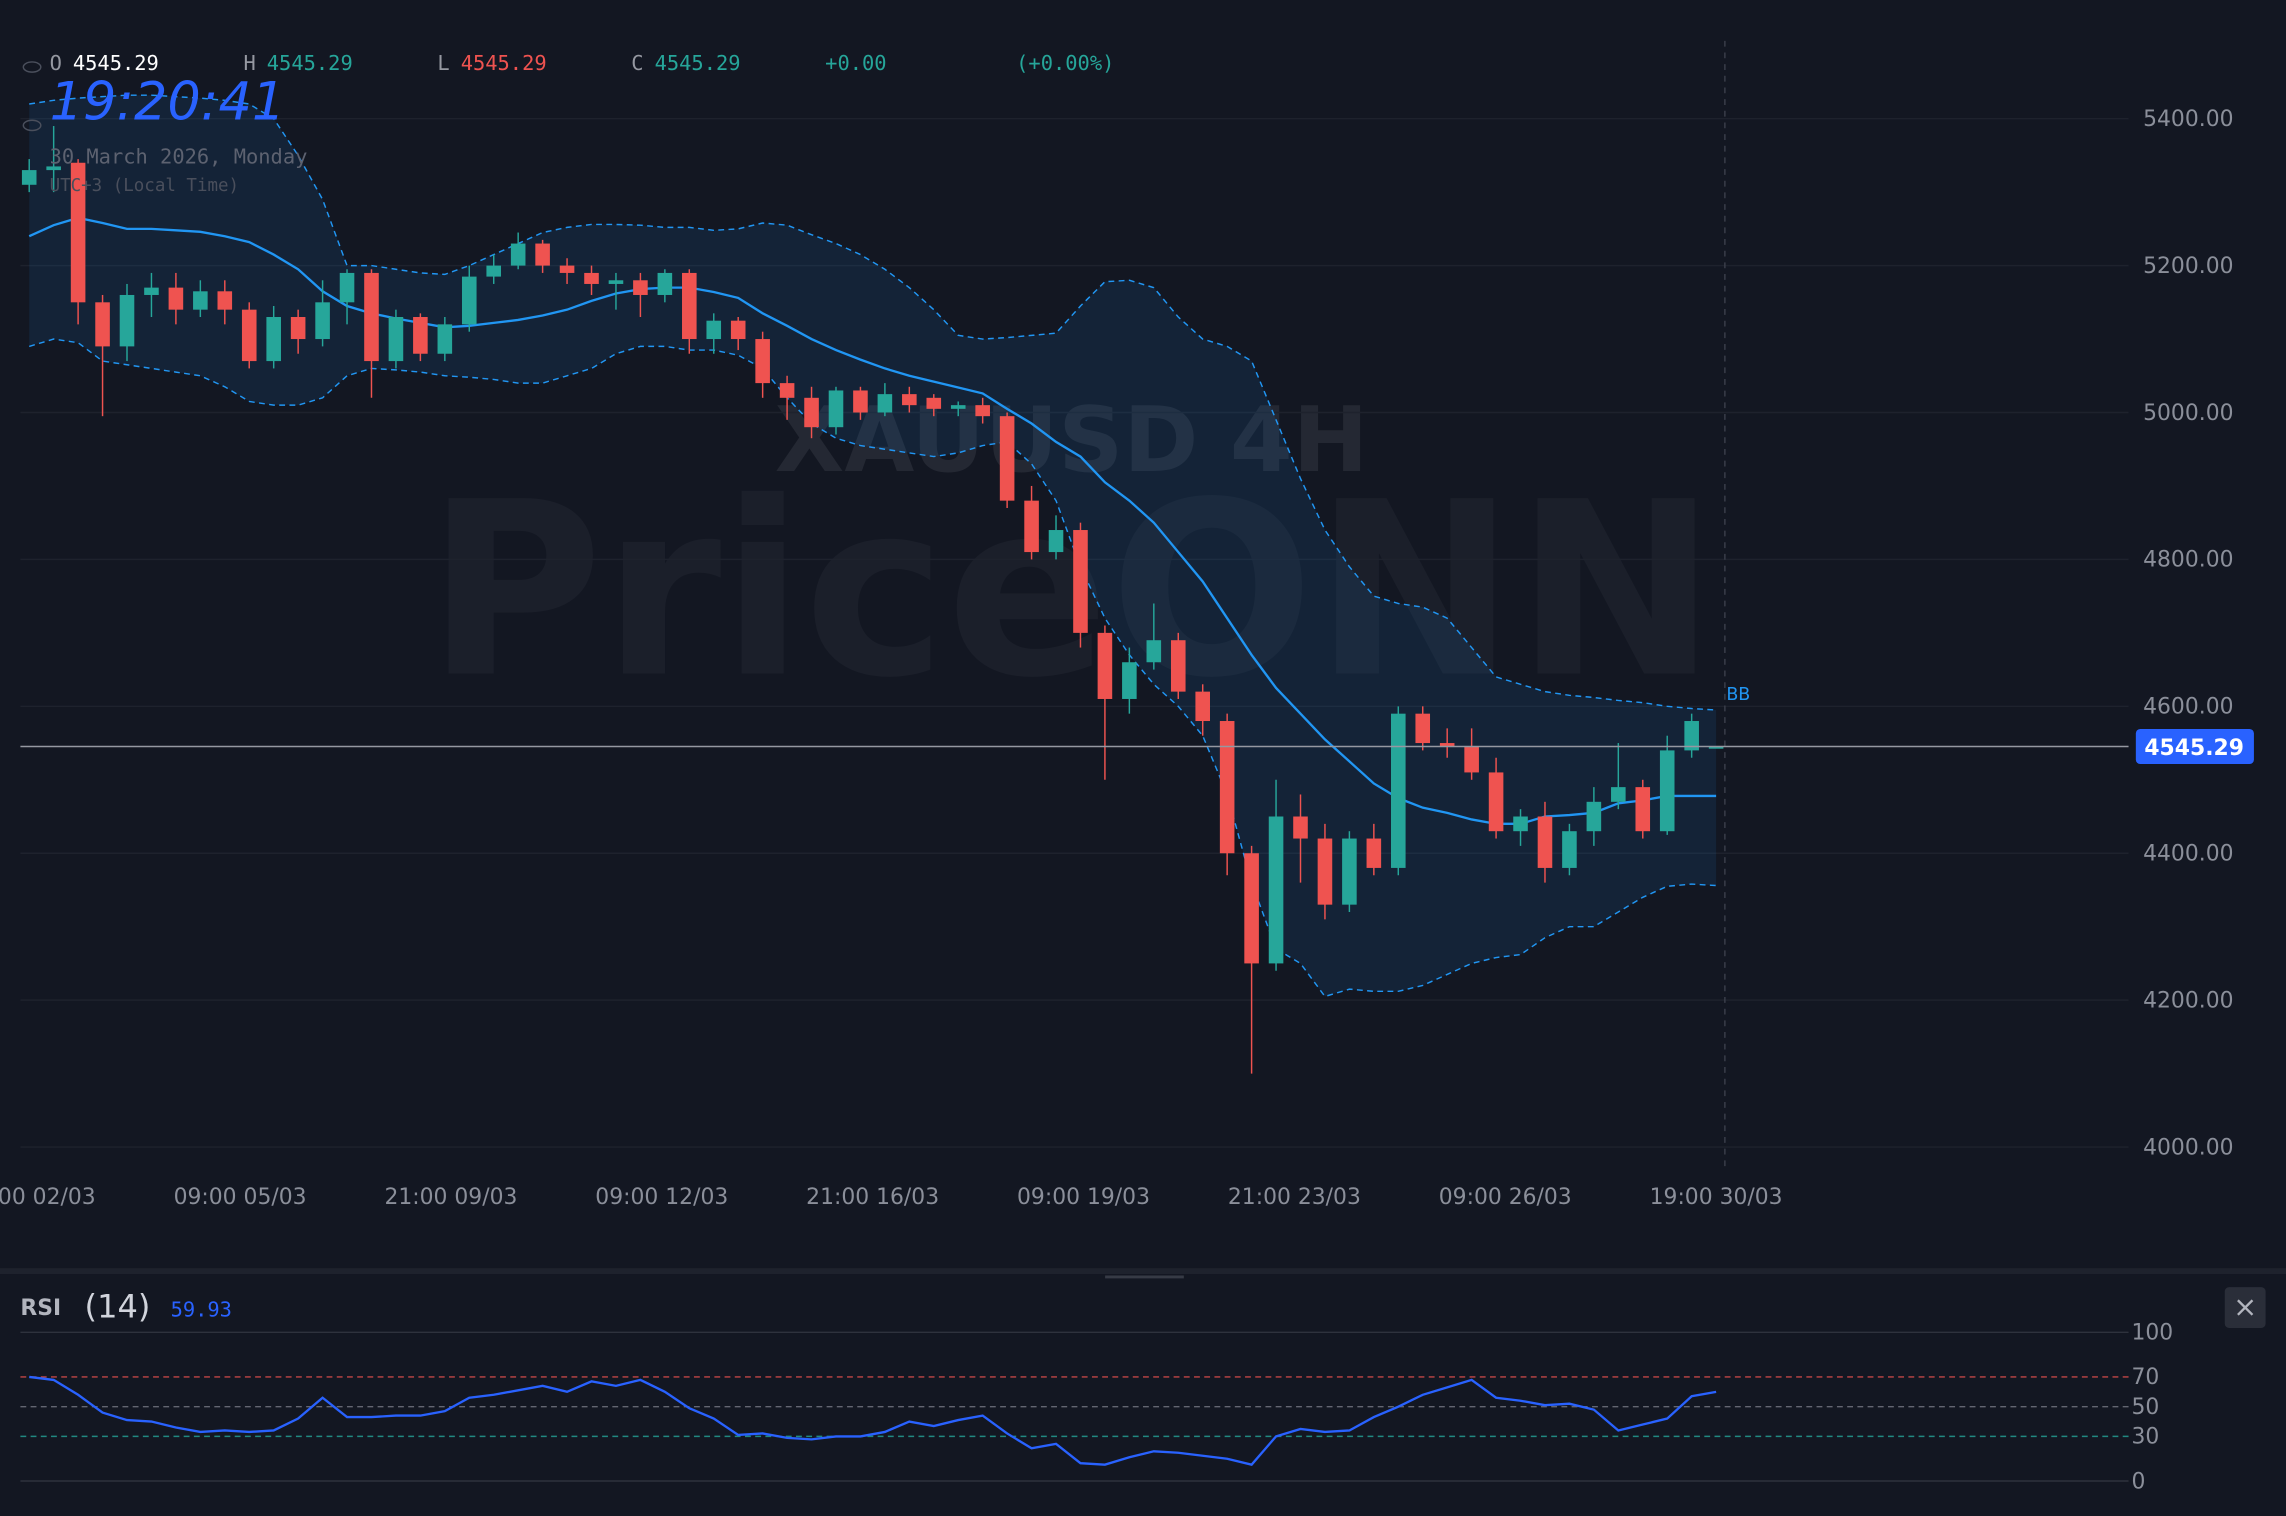  Describe the element at coordinates (1294, 1197) in the screenshot. I see `x-tick-label: 21:00 23/03` at that location.